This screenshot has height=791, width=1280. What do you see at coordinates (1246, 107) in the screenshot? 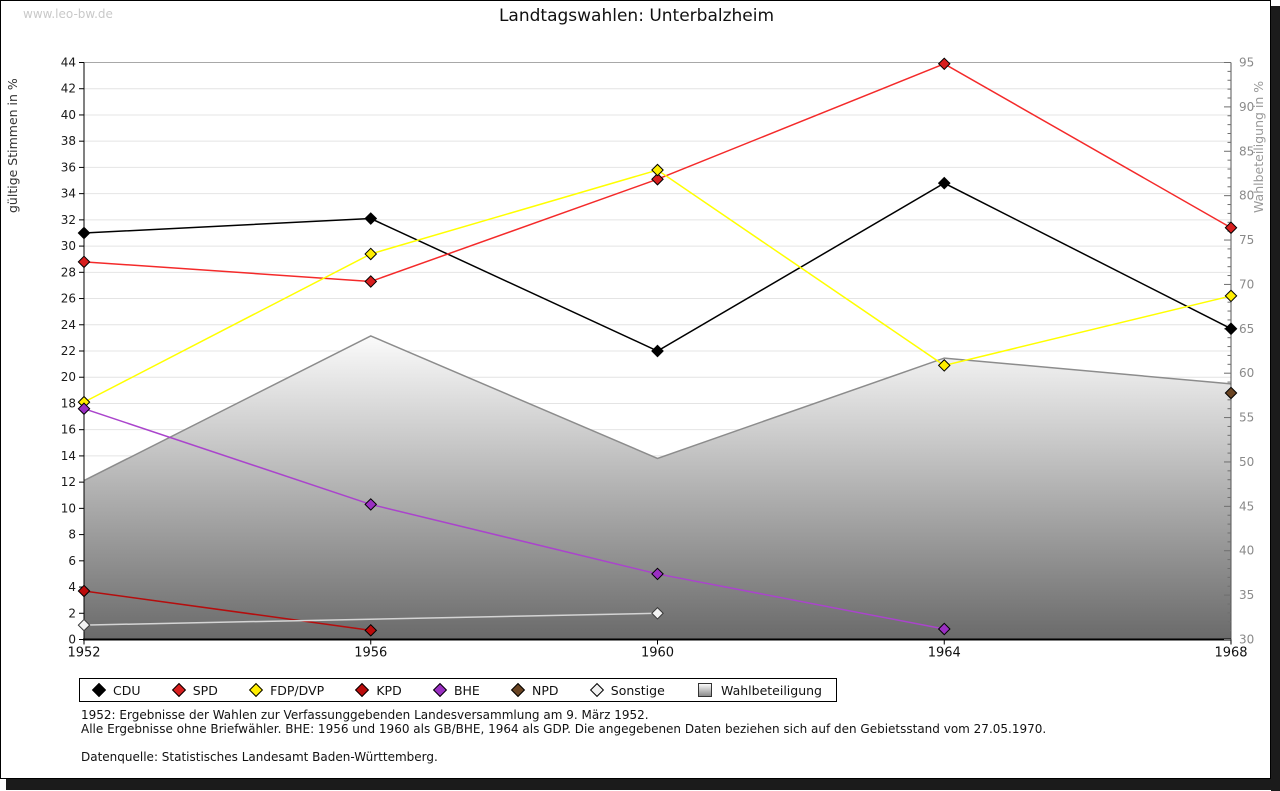
I see `svg-text: 90` at bounding box center [1246, 107].